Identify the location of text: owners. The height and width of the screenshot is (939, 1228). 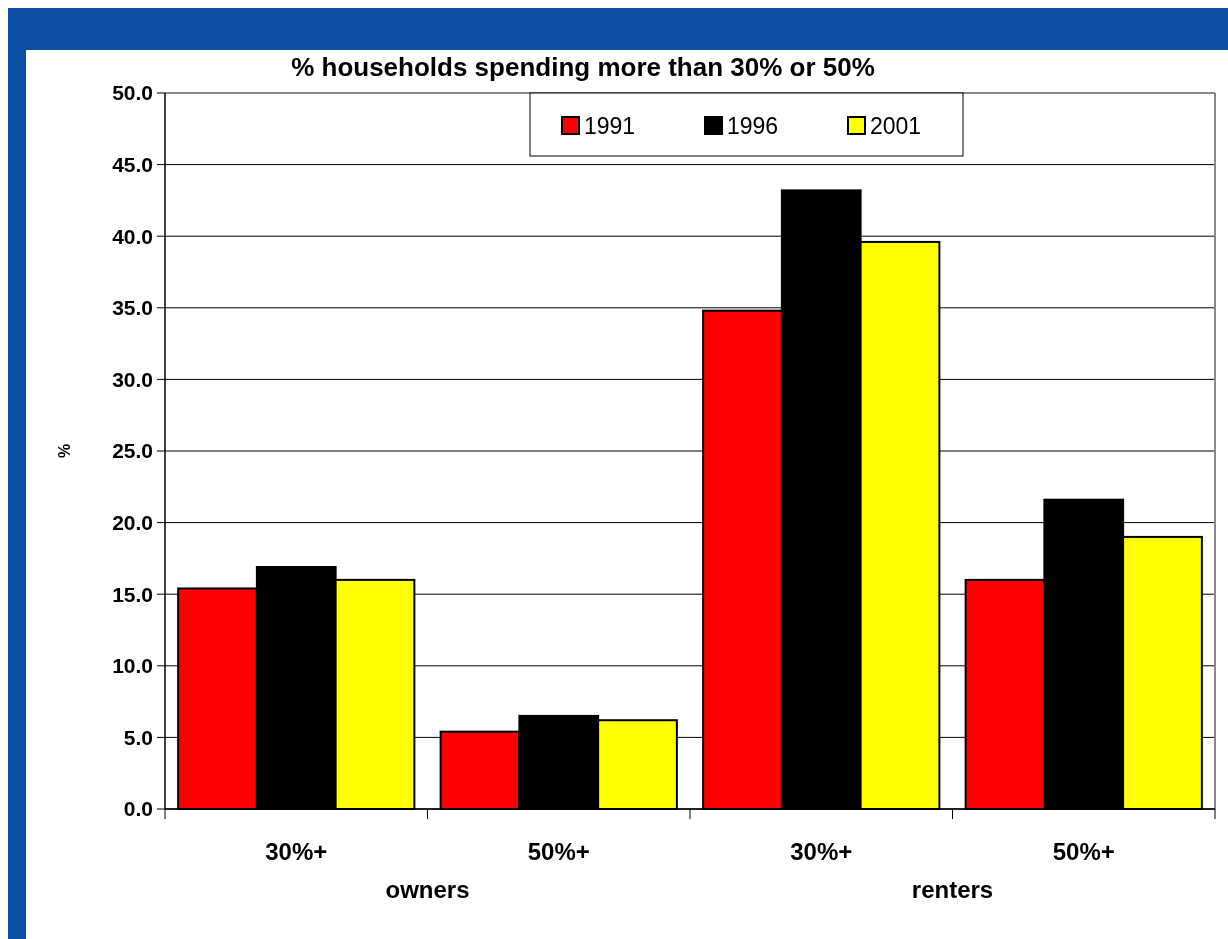
(427, 889).